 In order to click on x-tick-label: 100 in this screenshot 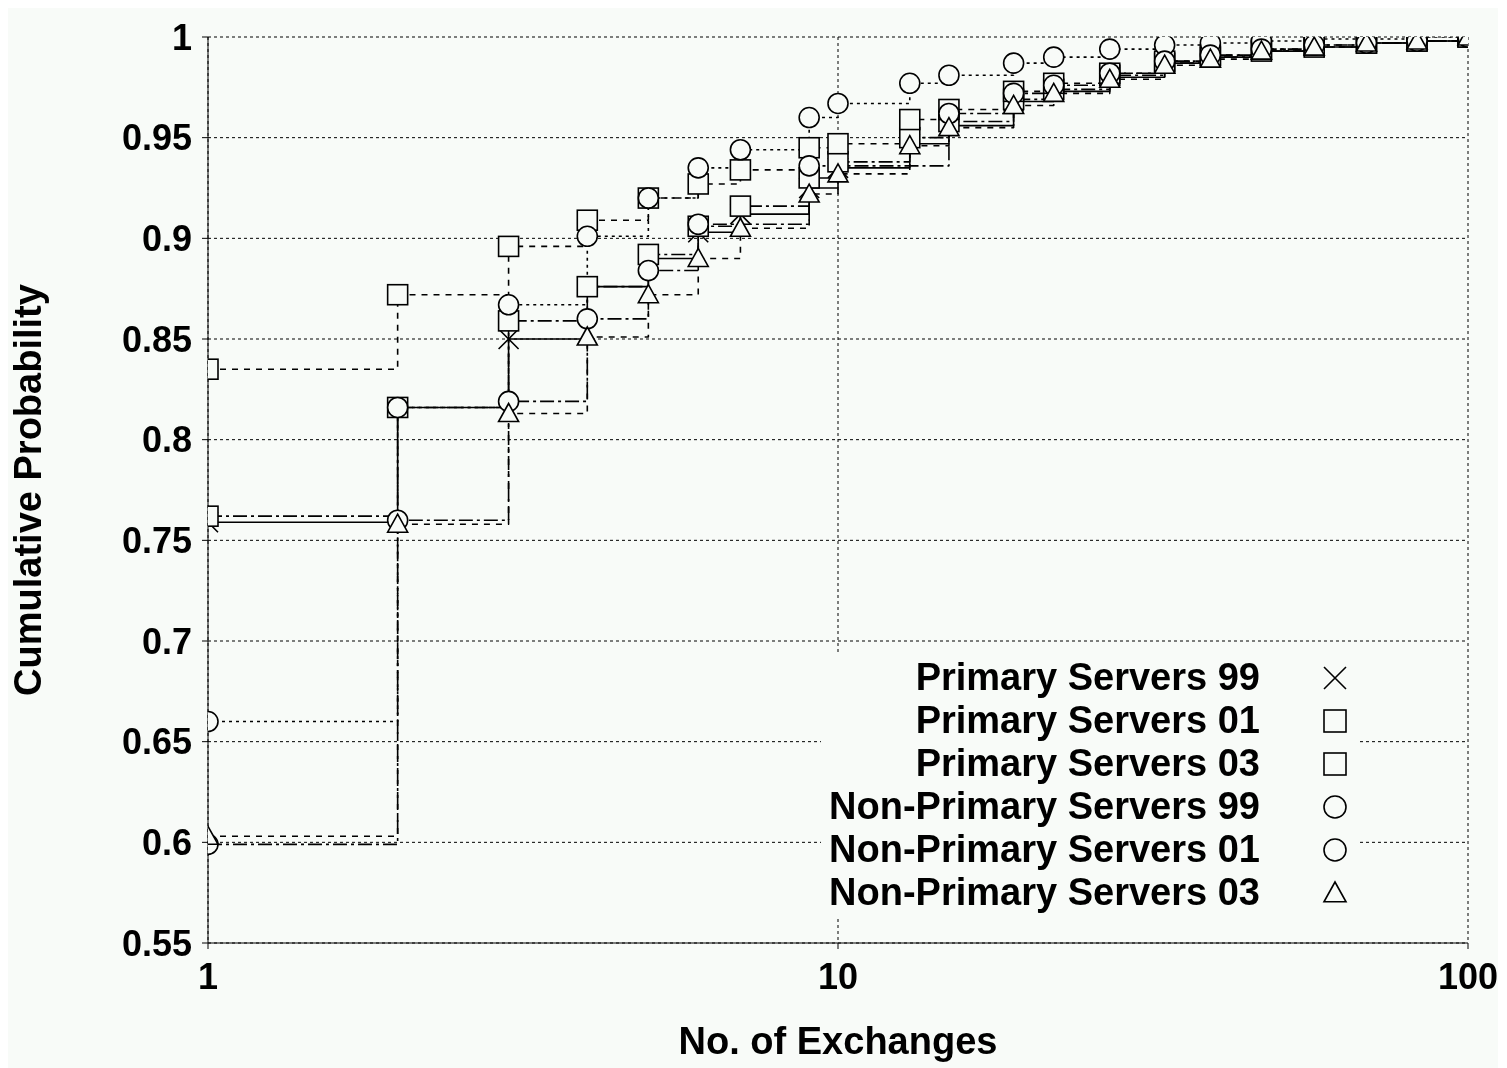, I will do `click(1468, 976)`.